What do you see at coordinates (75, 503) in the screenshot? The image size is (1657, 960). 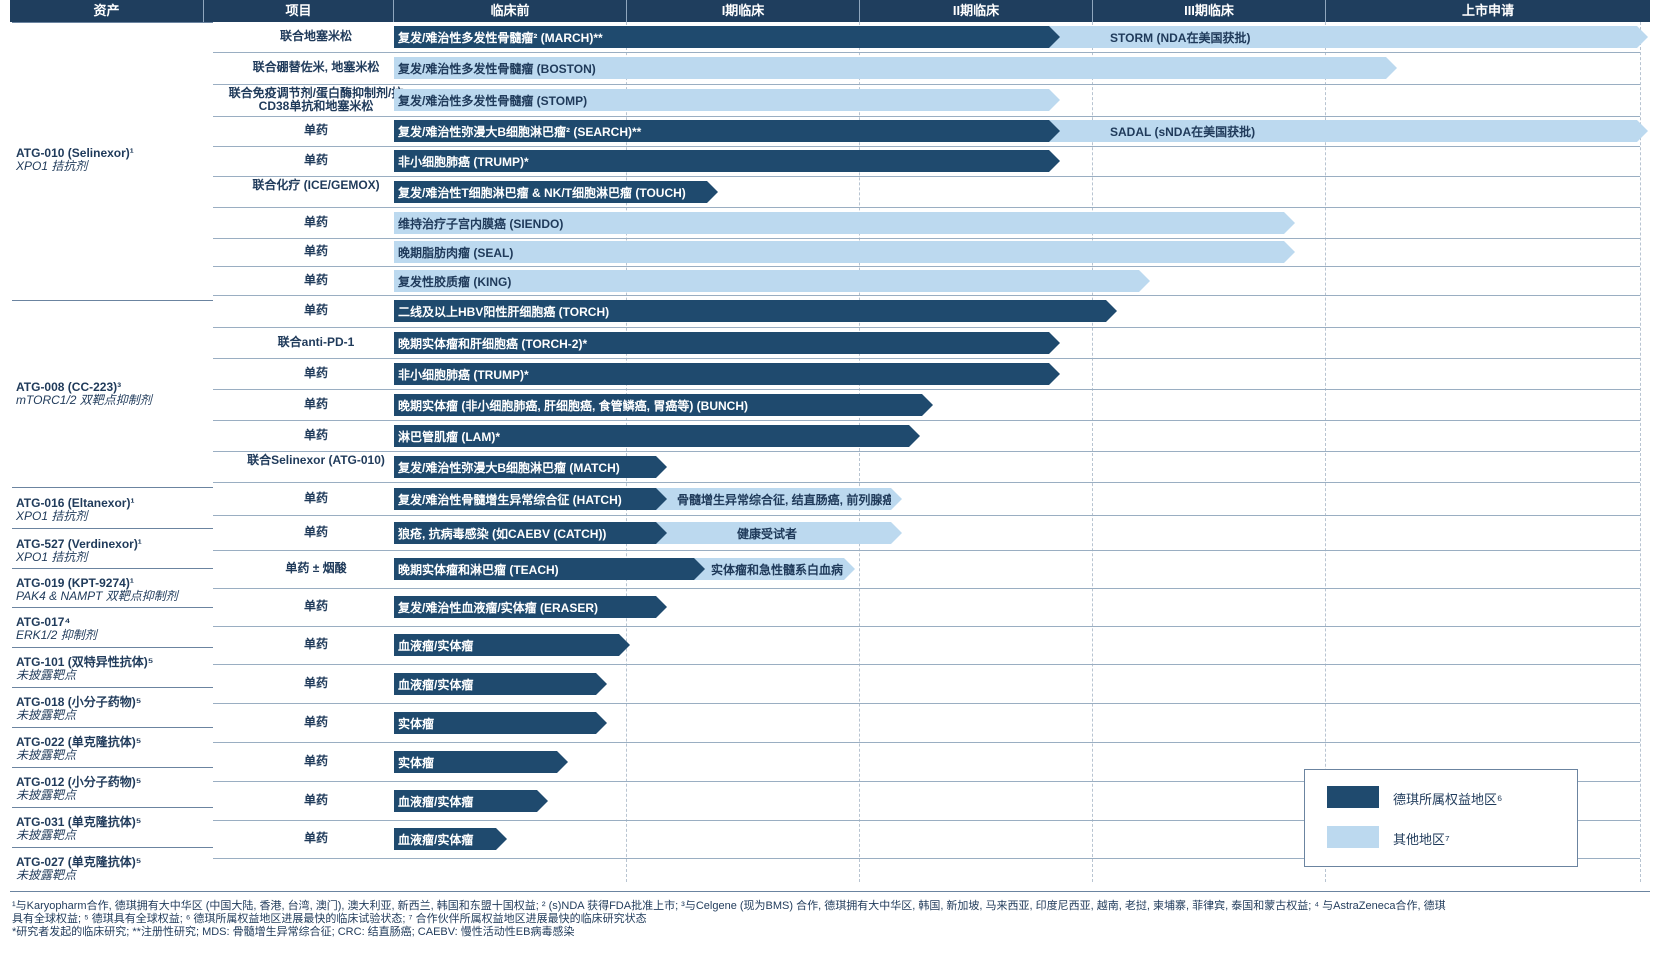 I see `asset-name: ATG-016 (Eltanexor)¹` at bounding box center [75, 503].